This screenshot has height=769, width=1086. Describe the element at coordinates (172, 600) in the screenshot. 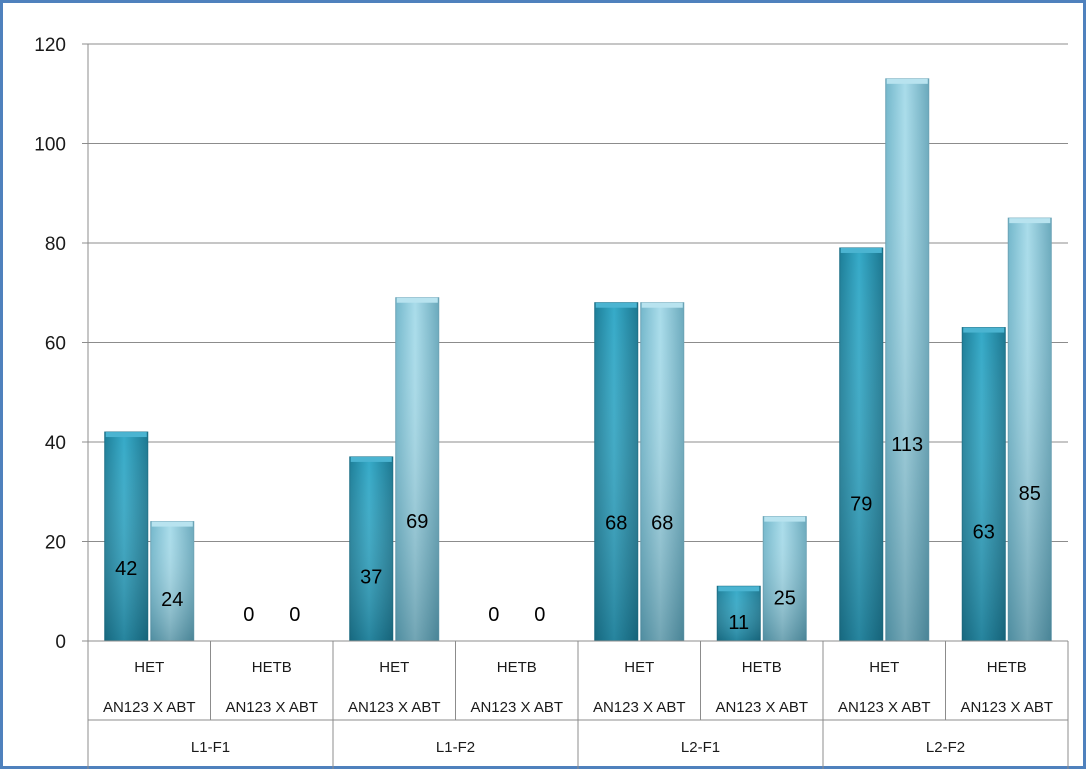

I see `data-label: 24` at that location.